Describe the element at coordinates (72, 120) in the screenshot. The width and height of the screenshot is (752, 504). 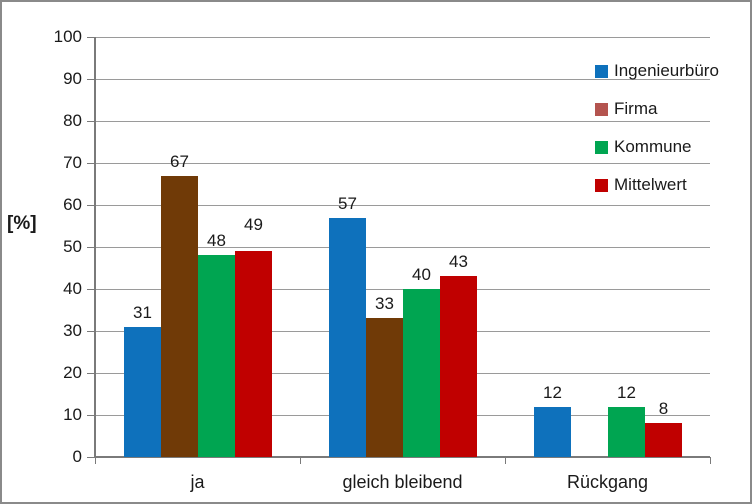
I see `y-tick-label: 80` at that location.